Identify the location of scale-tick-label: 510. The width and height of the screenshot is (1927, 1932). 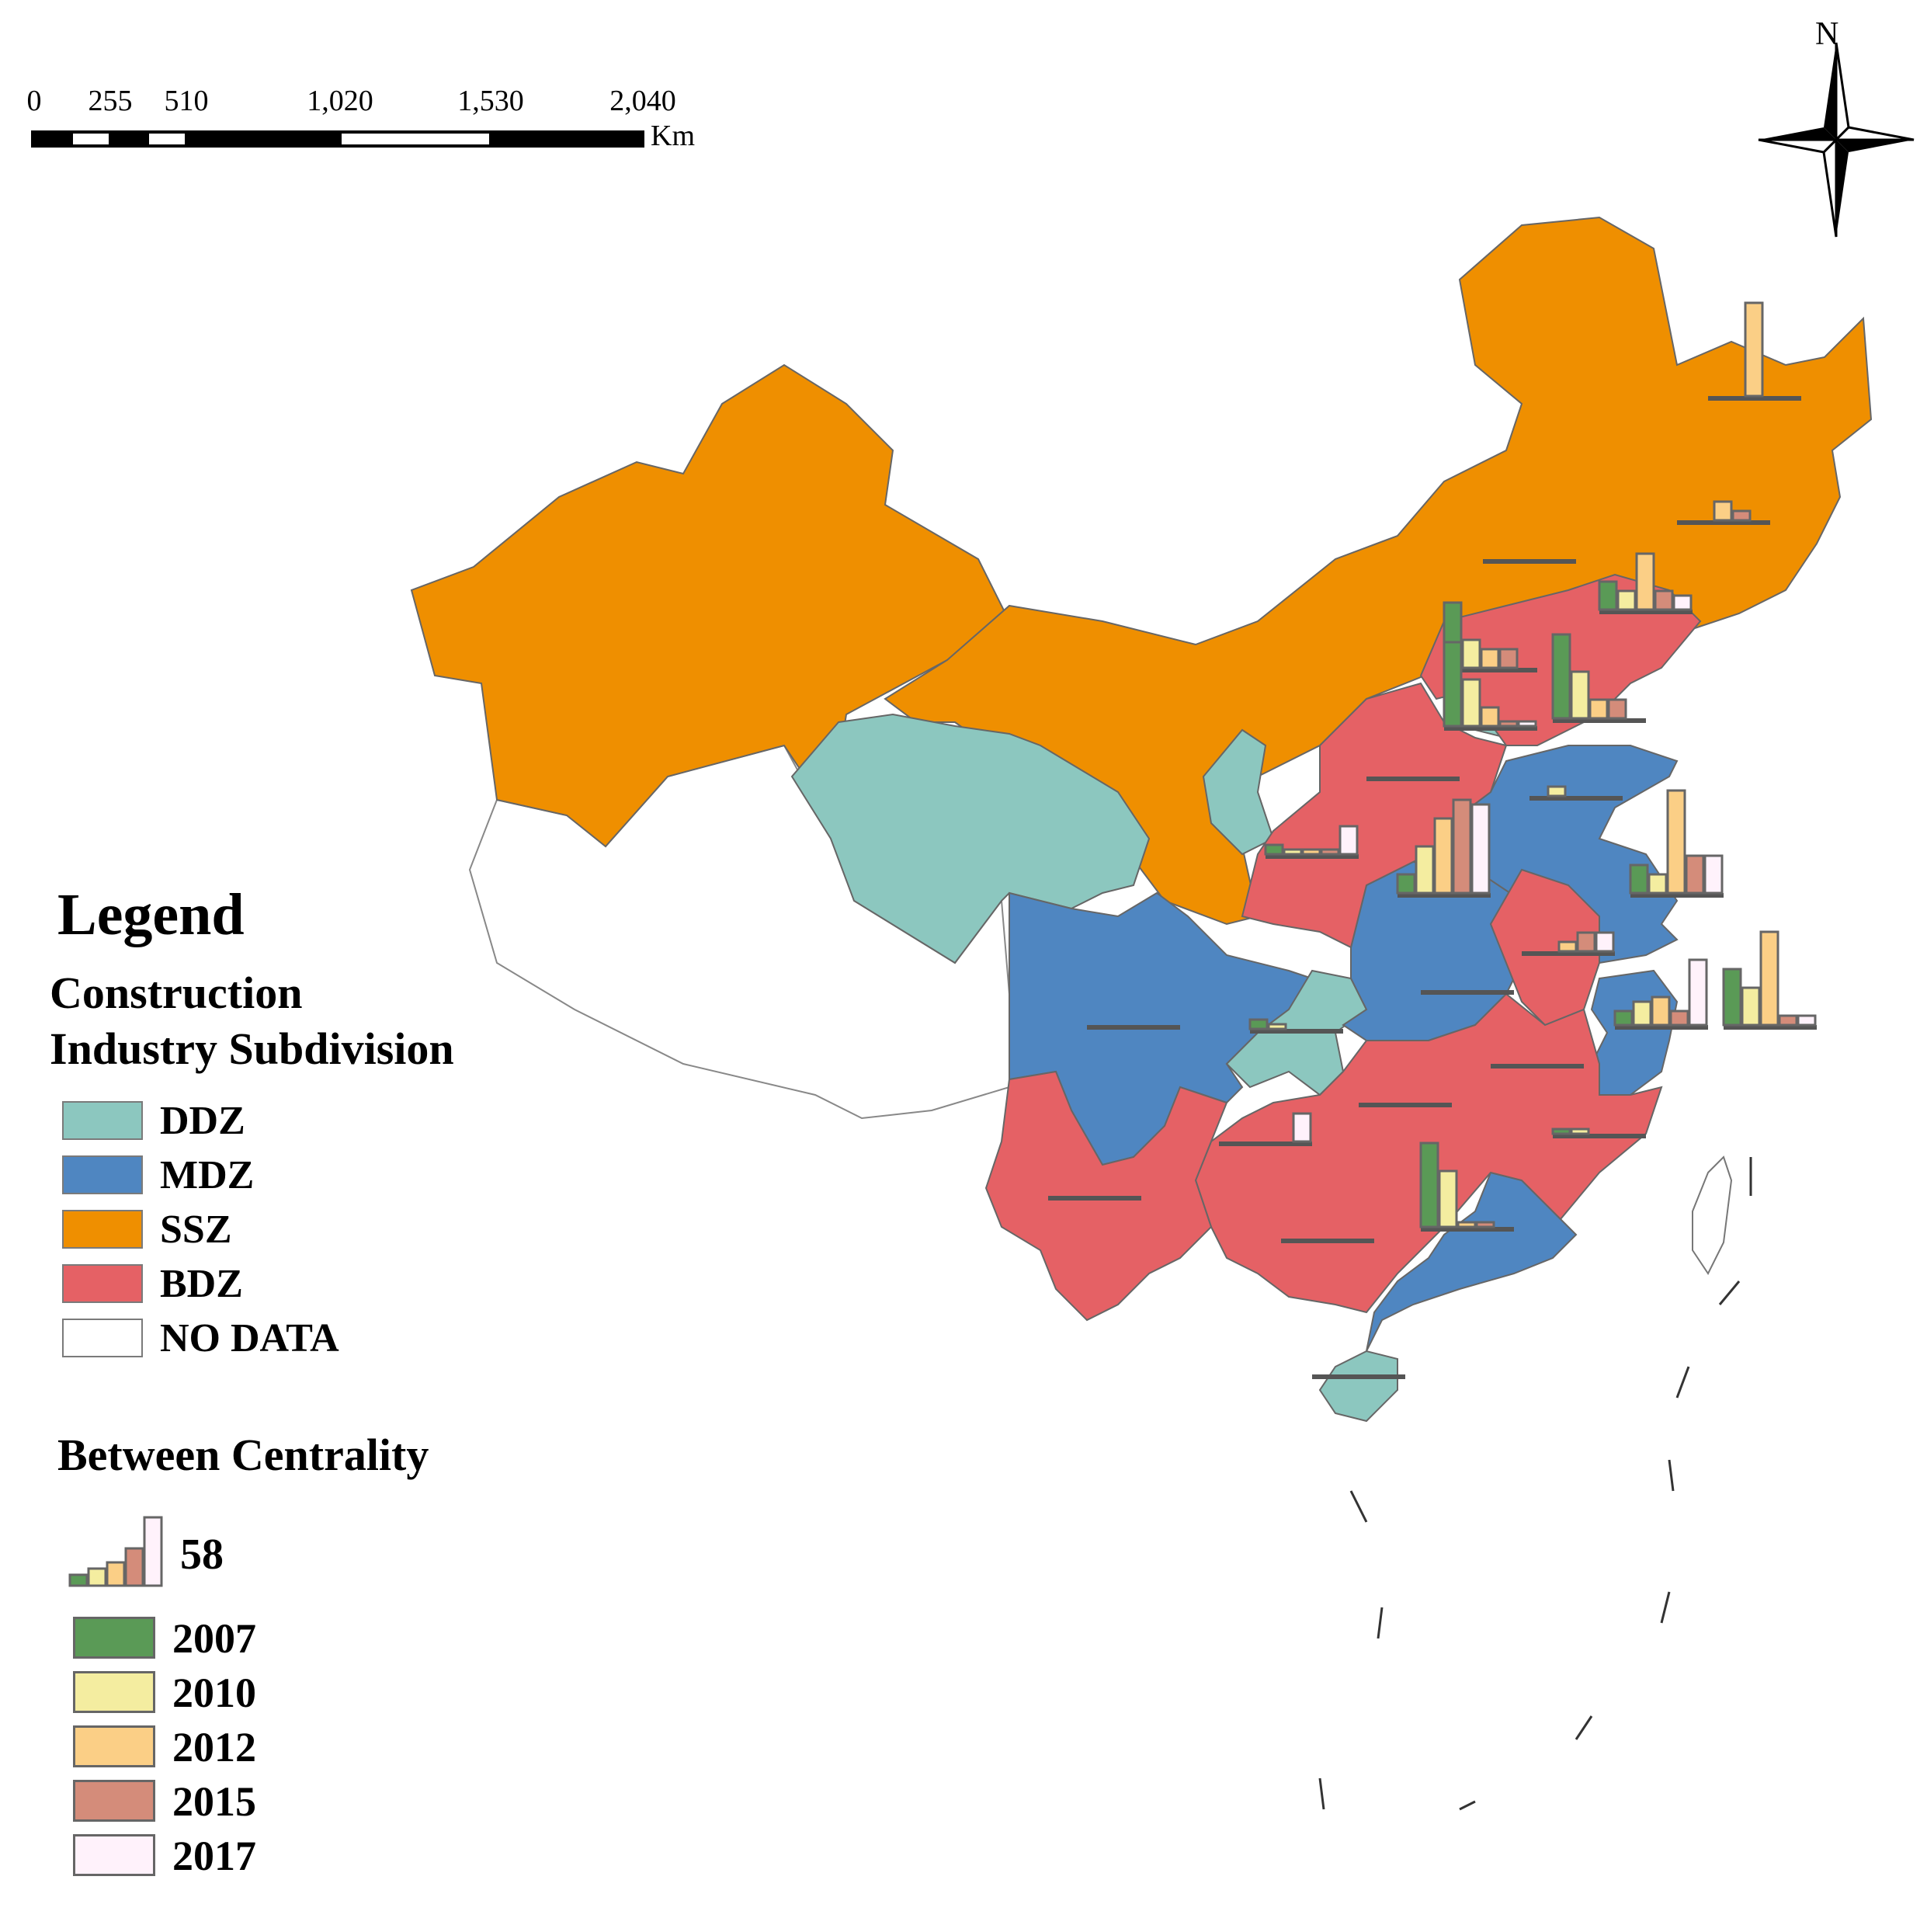
(186, 101).